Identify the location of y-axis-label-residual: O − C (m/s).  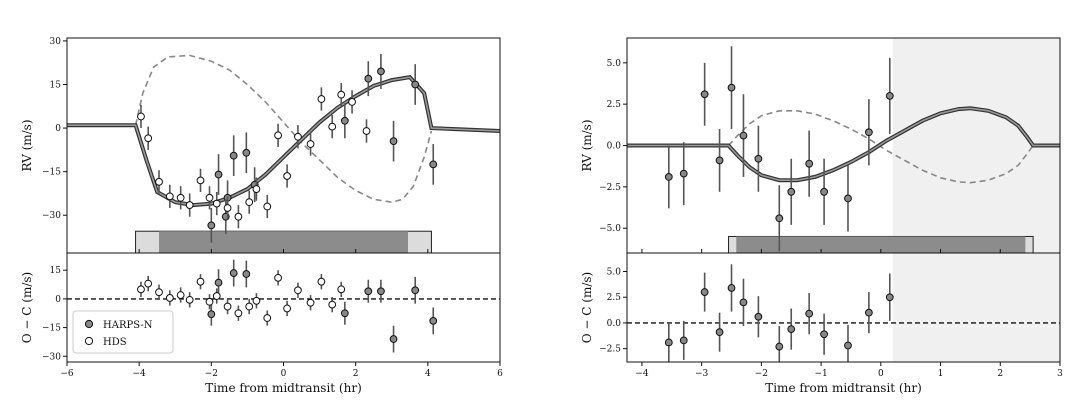
(27, 307).